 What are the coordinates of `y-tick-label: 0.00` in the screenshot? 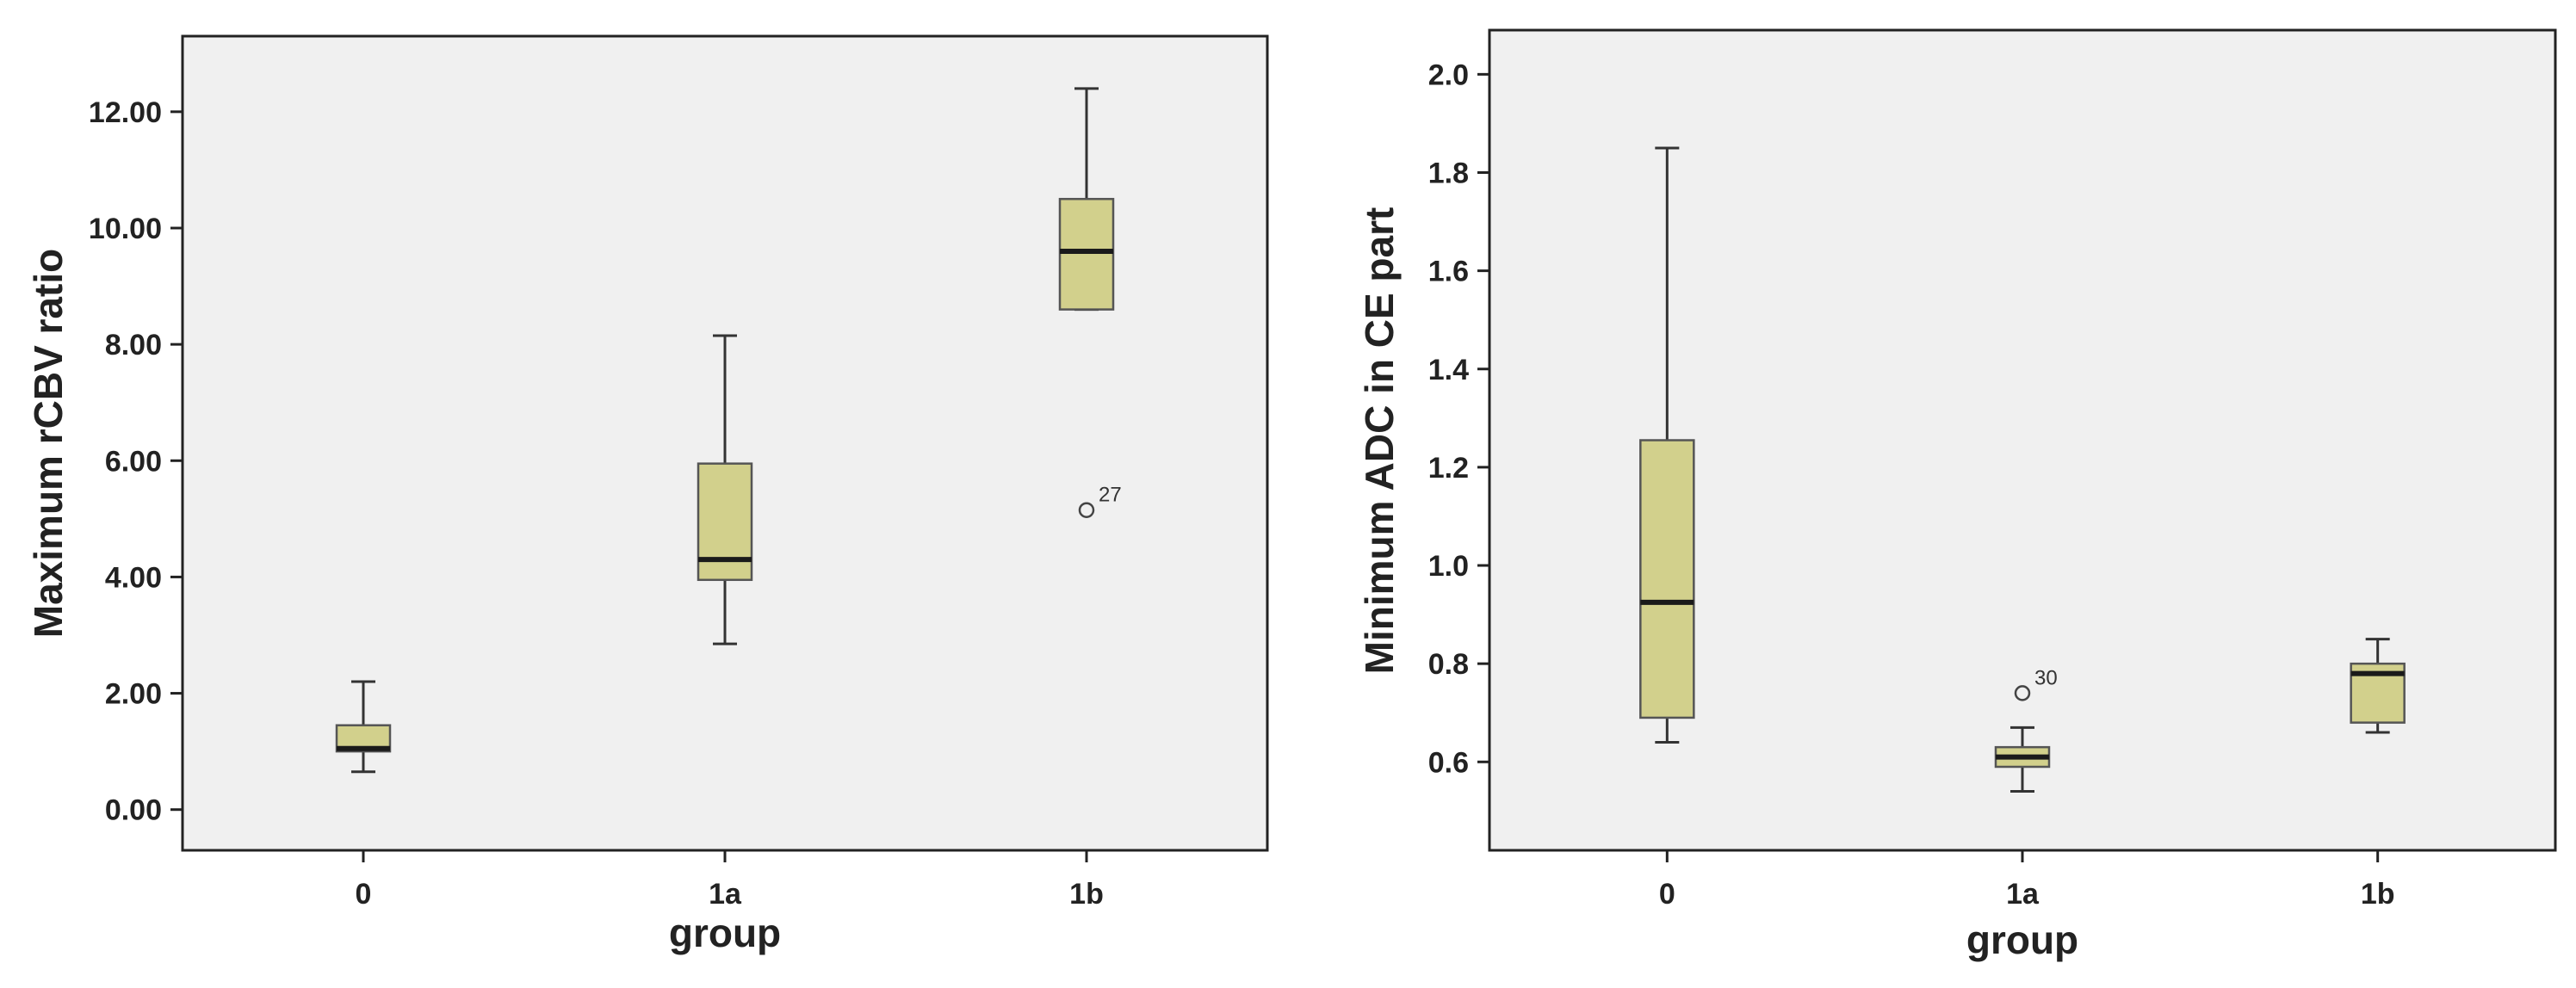 It's located at (133, 810).